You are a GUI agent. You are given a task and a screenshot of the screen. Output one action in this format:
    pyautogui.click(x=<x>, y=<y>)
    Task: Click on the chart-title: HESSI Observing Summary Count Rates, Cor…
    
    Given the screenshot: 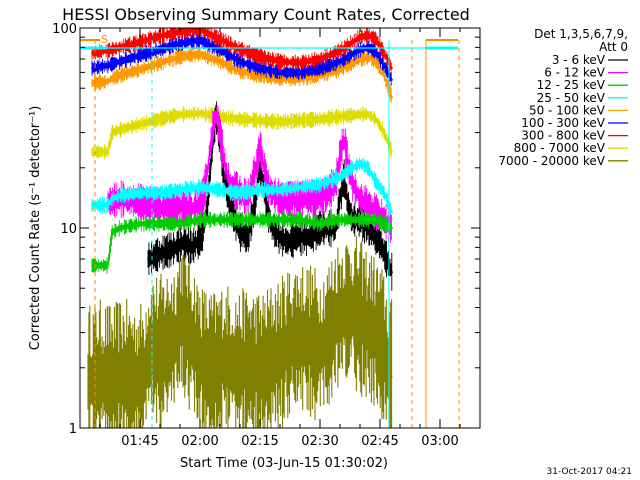 What is the action you would take?
    pyautogui.click(x=266, y=14)
    